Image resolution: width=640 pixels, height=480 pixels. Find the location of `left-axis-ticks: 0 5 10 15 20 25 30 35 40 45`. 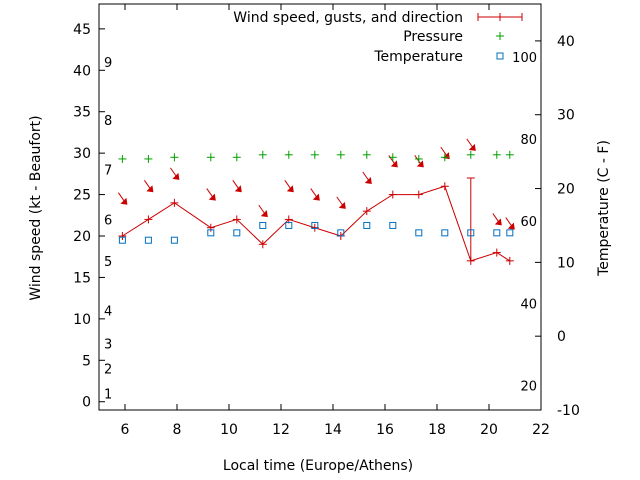

left-axis-ticks: 0 5 10 15 20 25 30 35 40 45 is located at coordinates (89, 216).